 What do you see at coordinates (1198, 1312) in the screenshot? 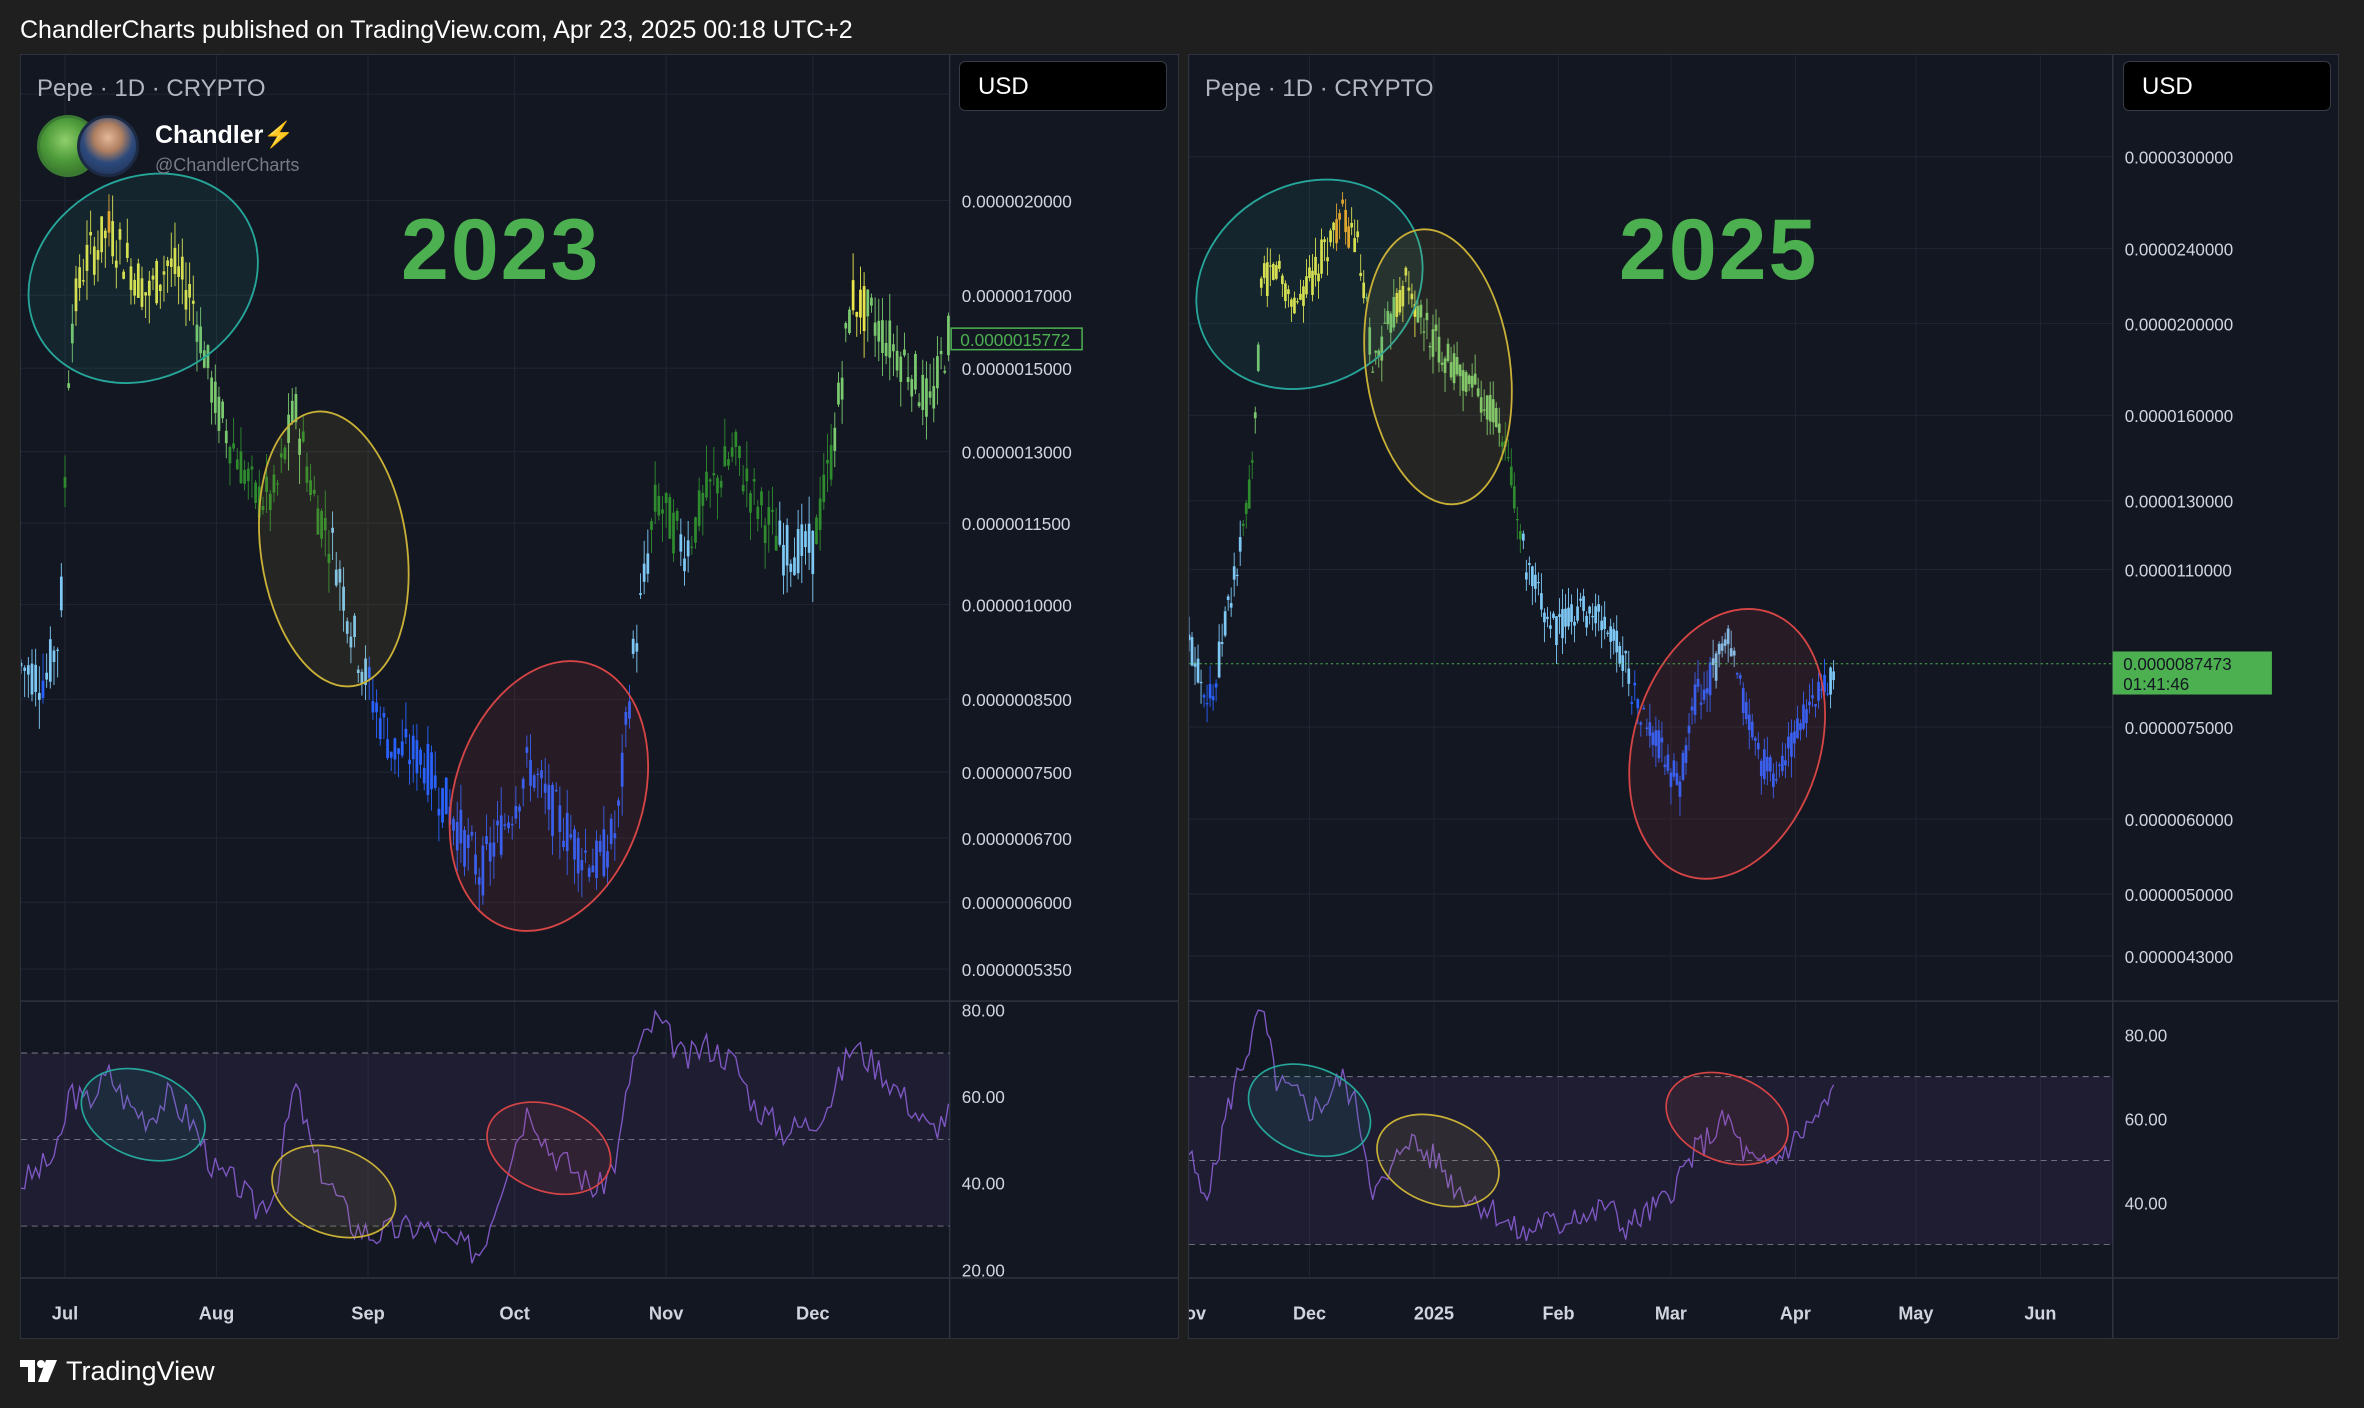
I see `time-tick-label: Nov` at bounding box center [1198, 1312].